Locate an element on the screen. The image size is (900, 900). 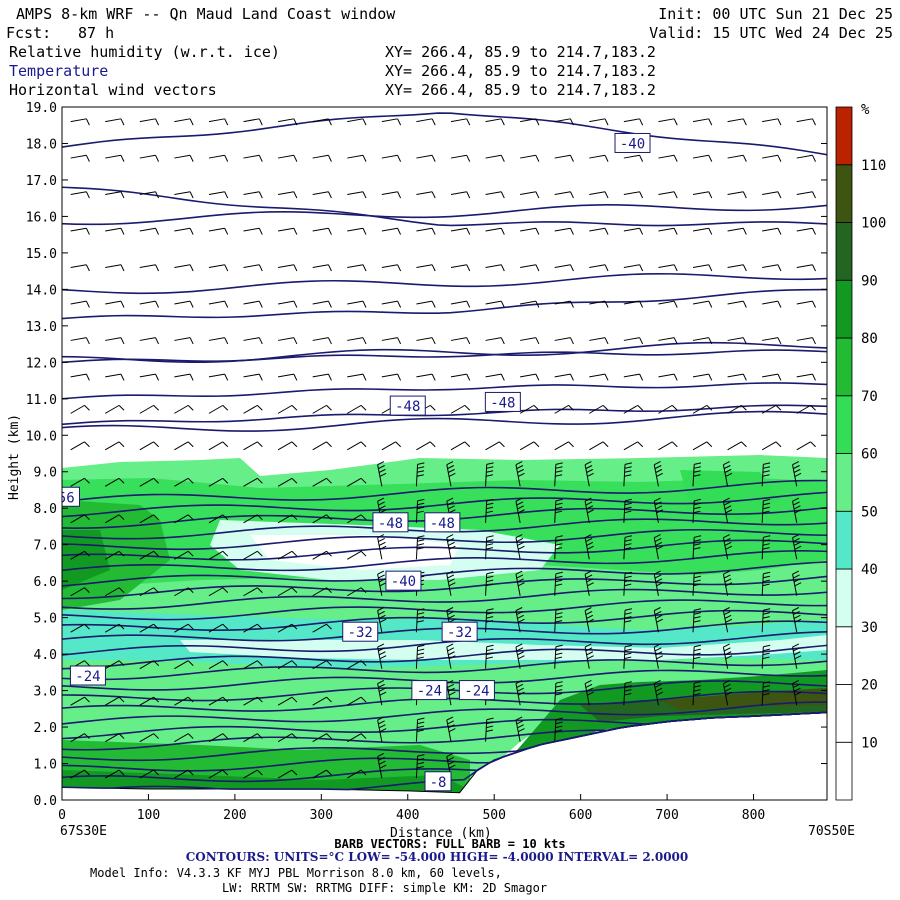
x-tick-label: 100 is located at coordinates (148, 815).